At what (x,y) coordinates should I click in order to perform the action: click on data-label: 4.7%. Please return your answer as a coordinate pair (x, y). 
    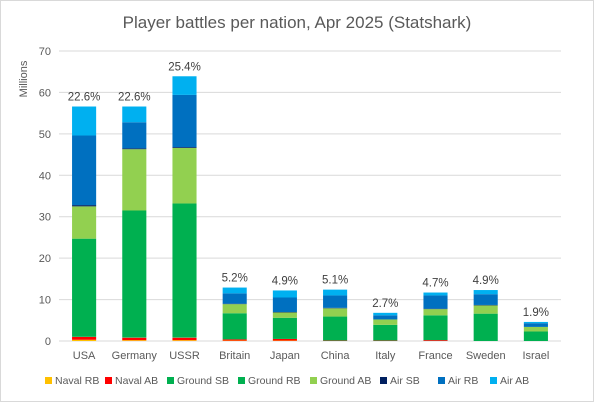
    Looking at the image, I should click on (435, 284).